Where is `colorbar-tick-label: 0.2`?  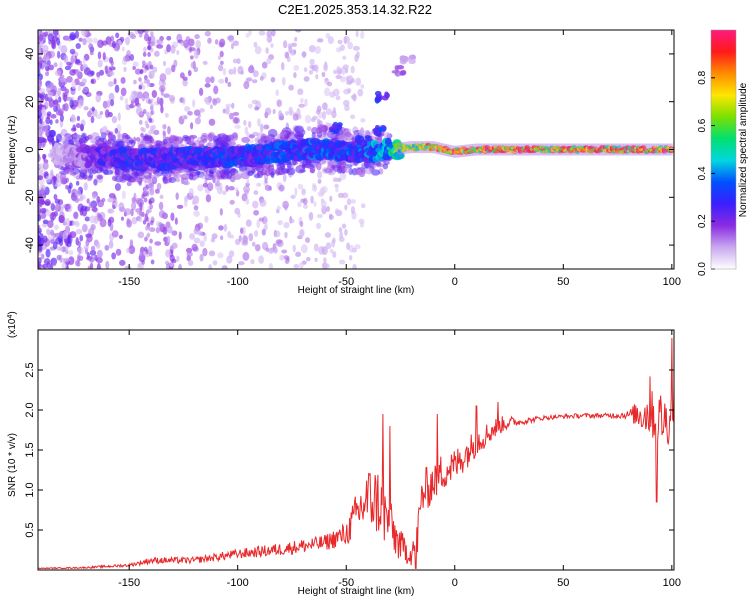
colorbar-tick-label: 0.2 is located at coordinates (702, 221).